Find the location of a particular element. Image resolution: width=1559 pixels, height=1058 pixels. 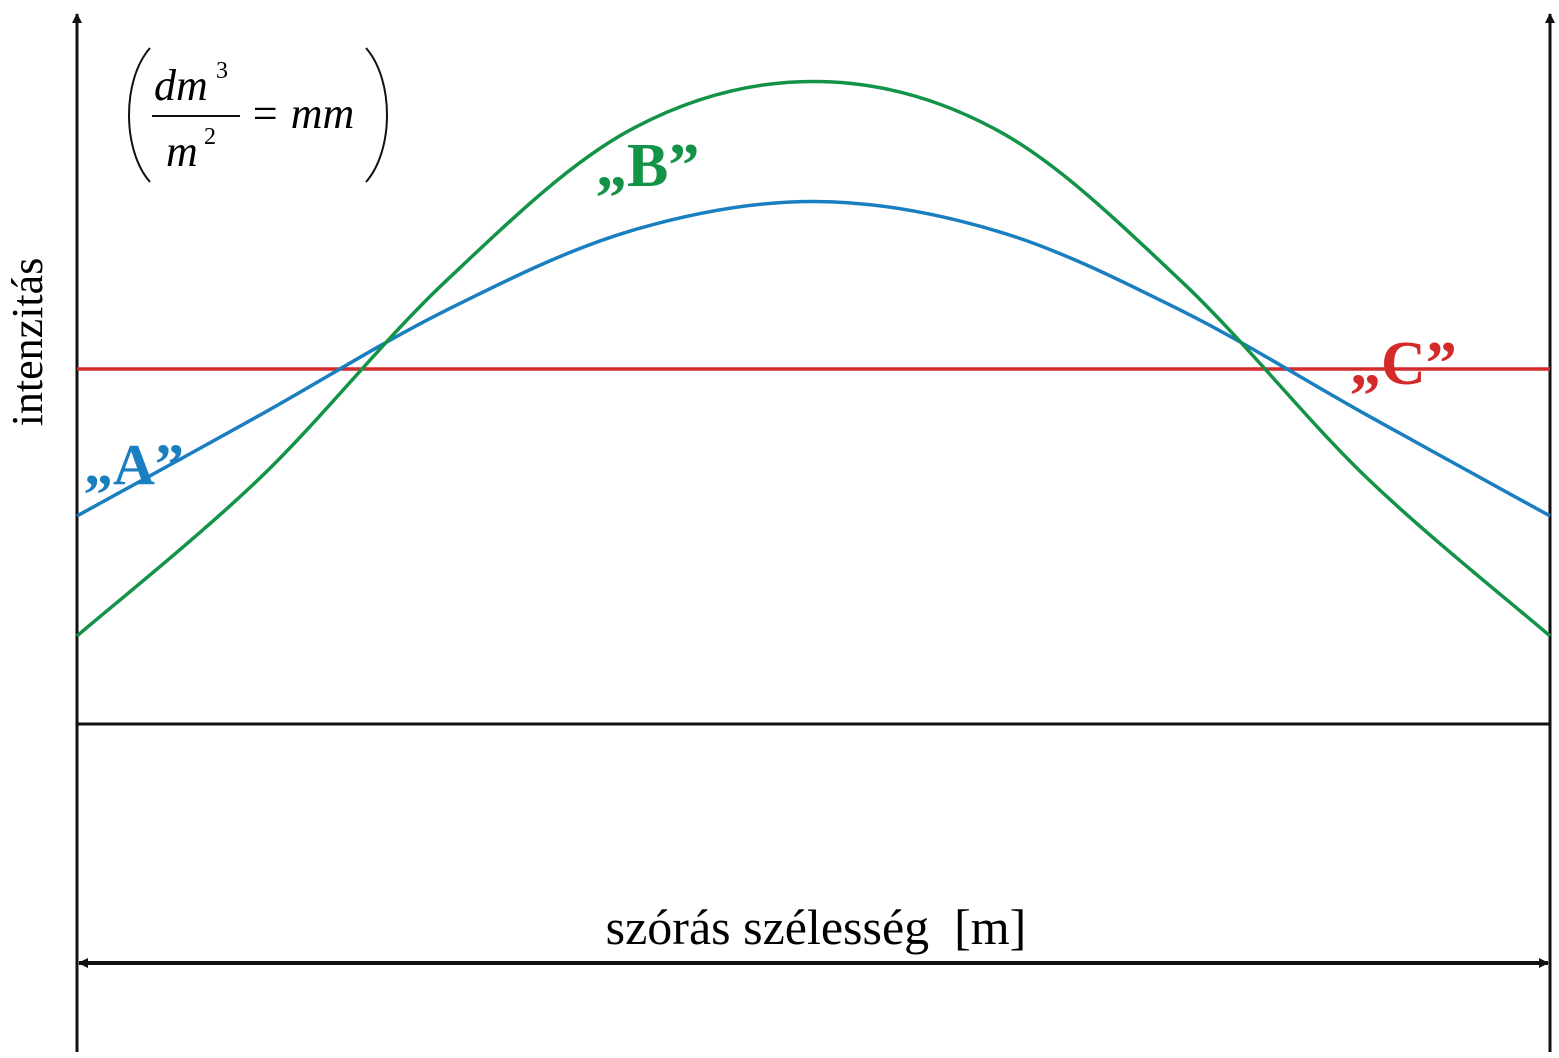

x-axis-label: szórás szélesség [m] is located at coordinates (816, 927).